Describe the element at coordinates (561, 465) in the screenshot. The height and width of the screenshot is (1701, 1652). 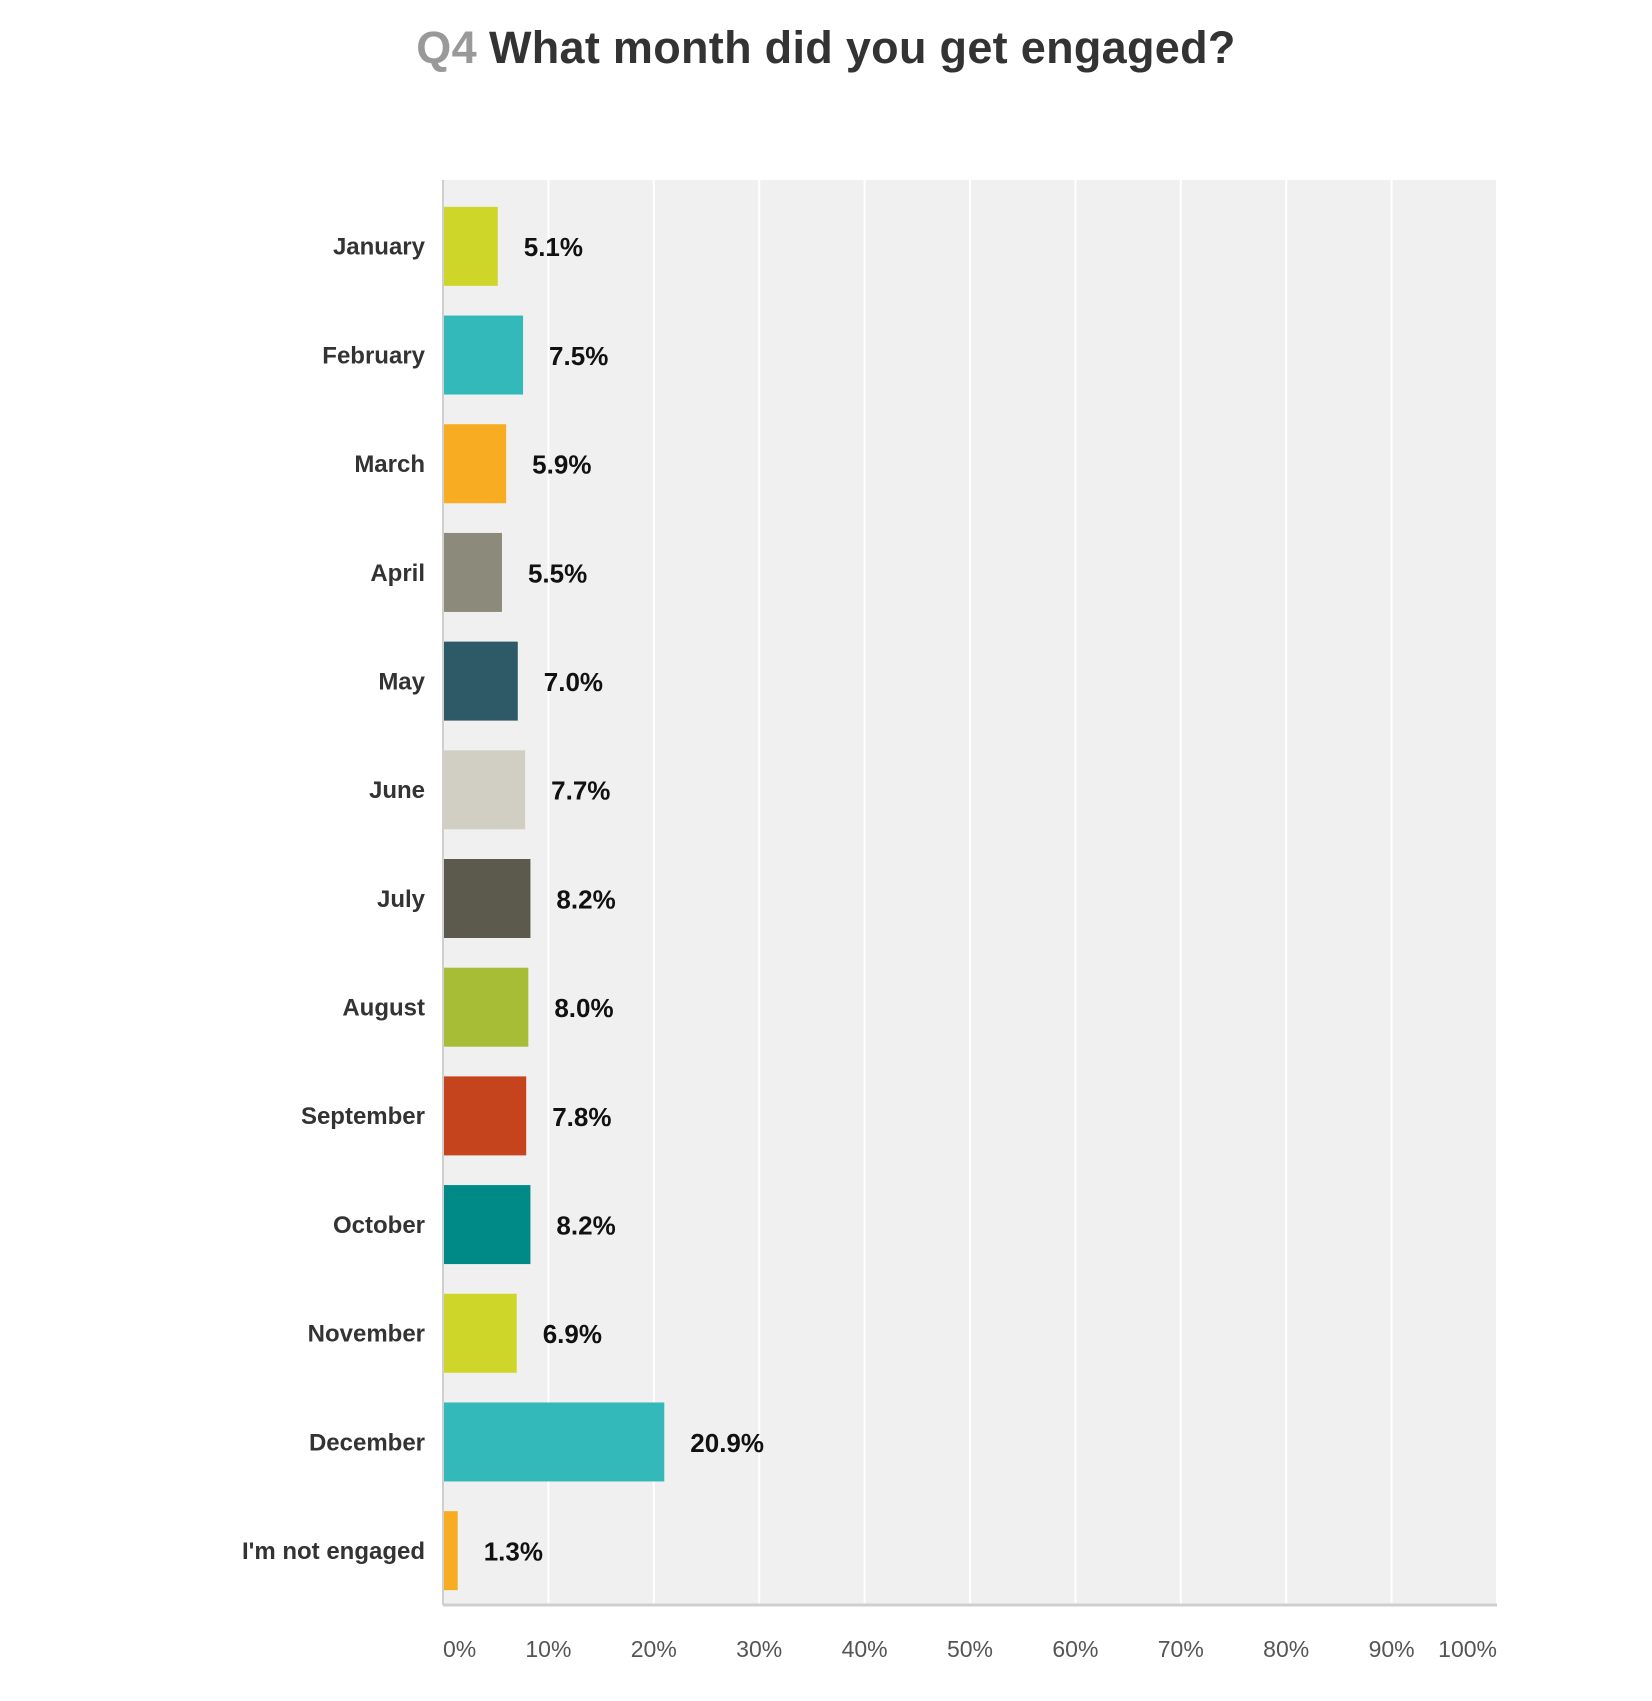
I see `value-label: 5.9%` at that location.